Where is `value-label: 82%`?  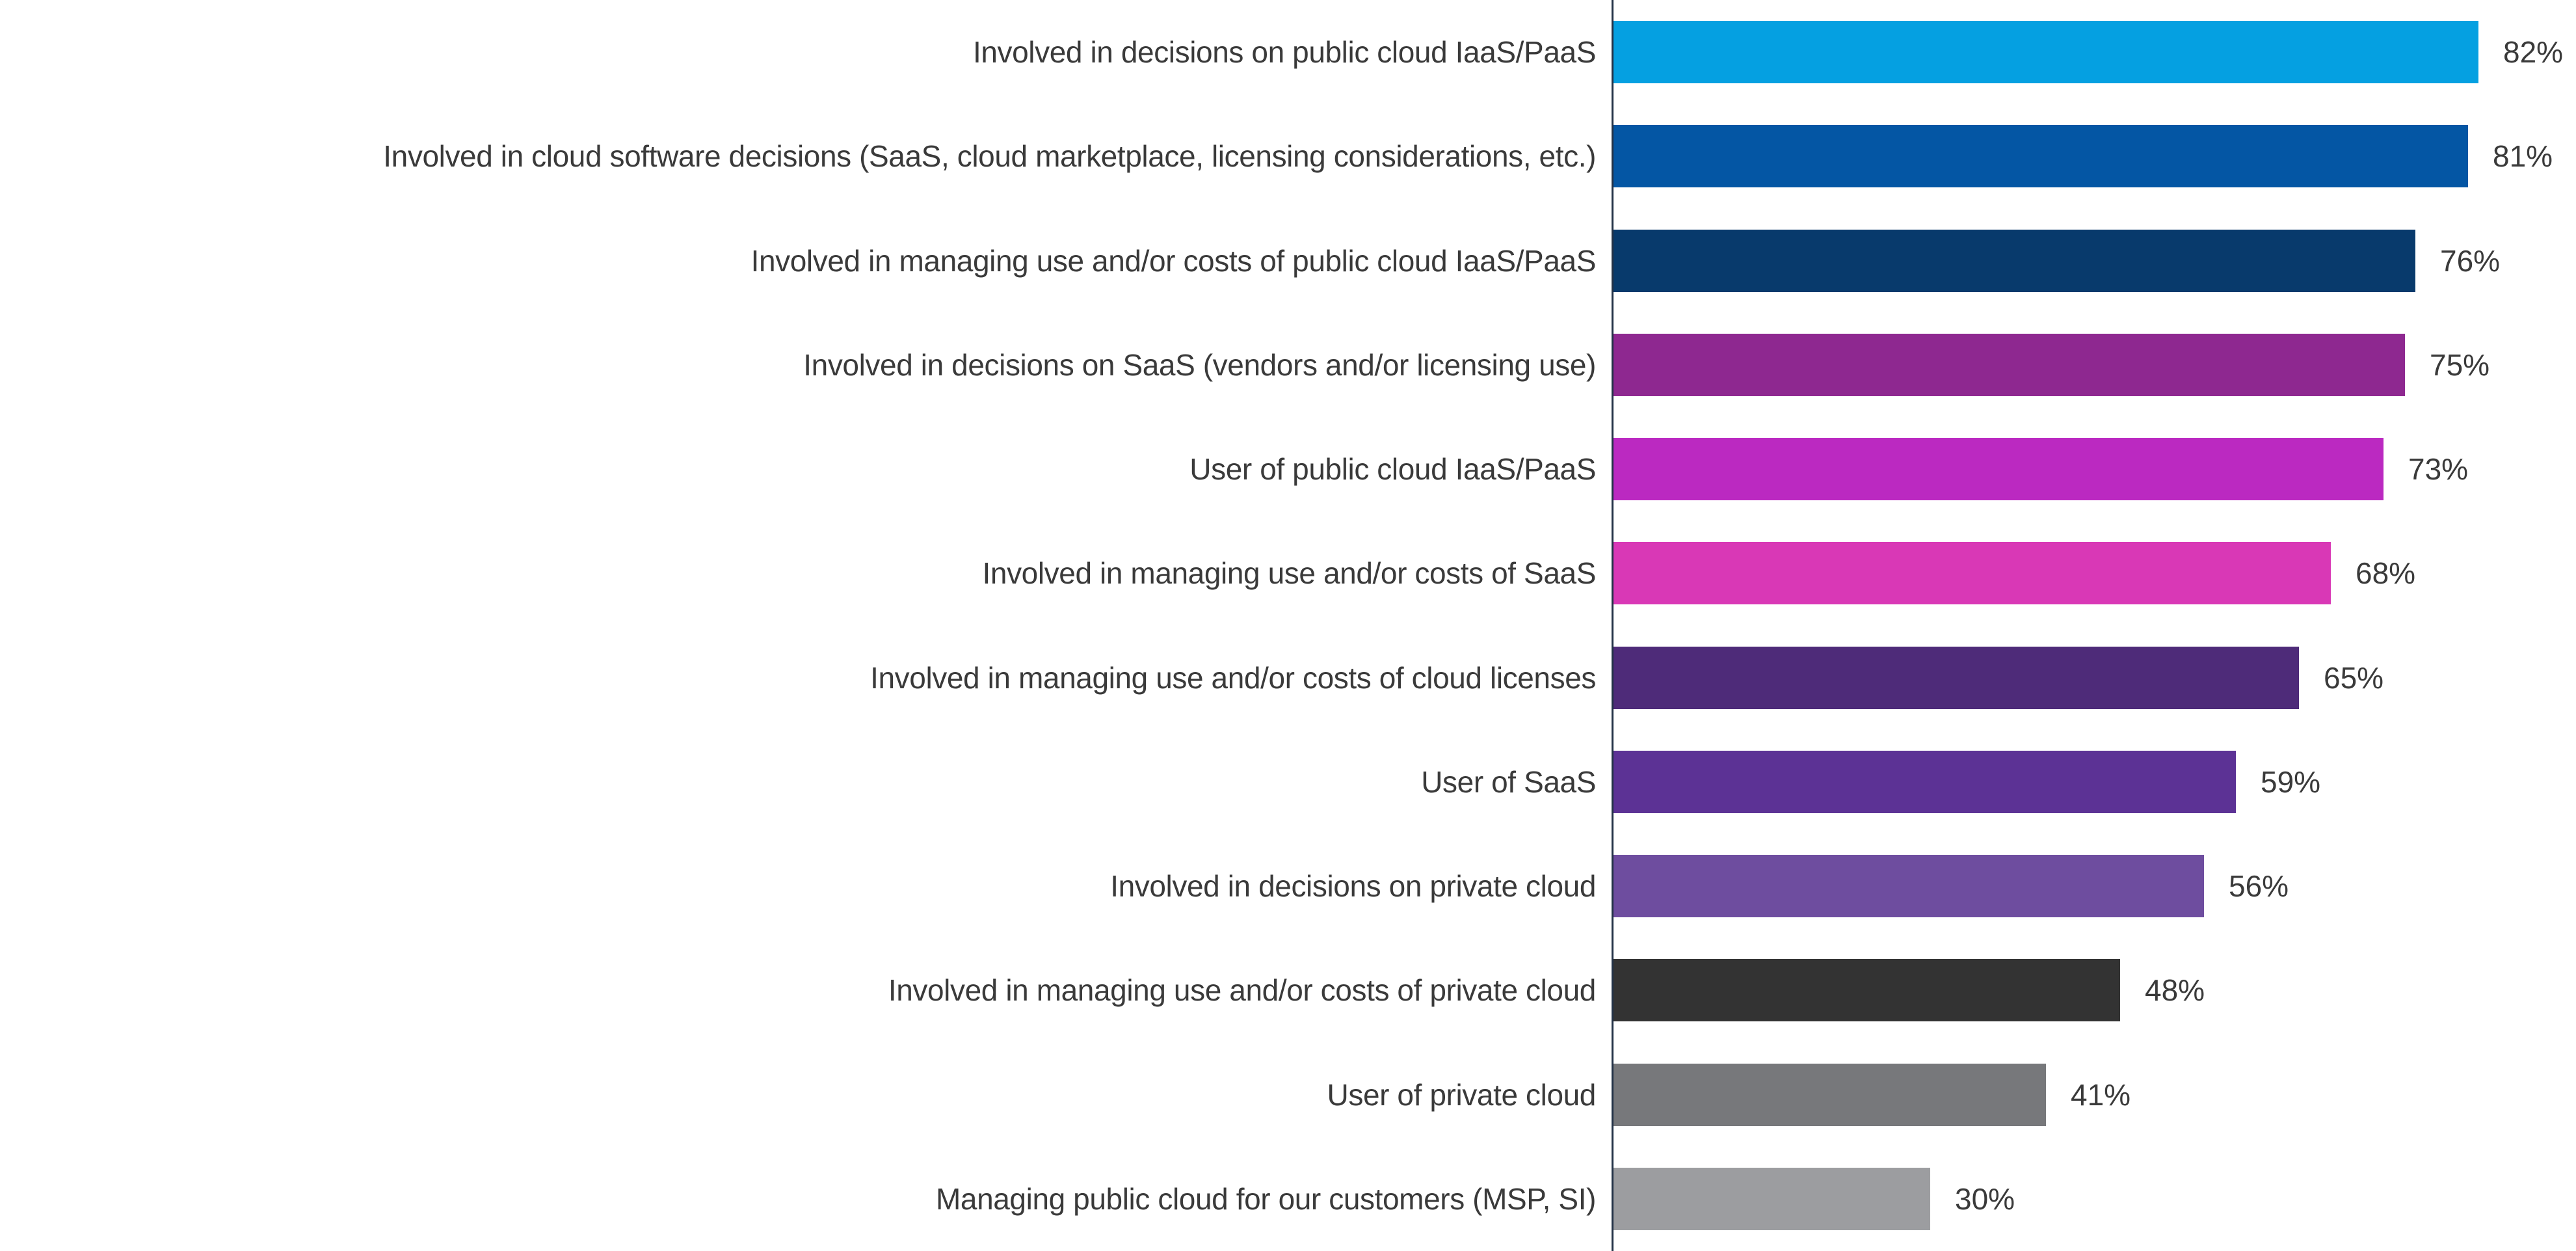 value-label: 82% is located at coordinates (2533, 52).